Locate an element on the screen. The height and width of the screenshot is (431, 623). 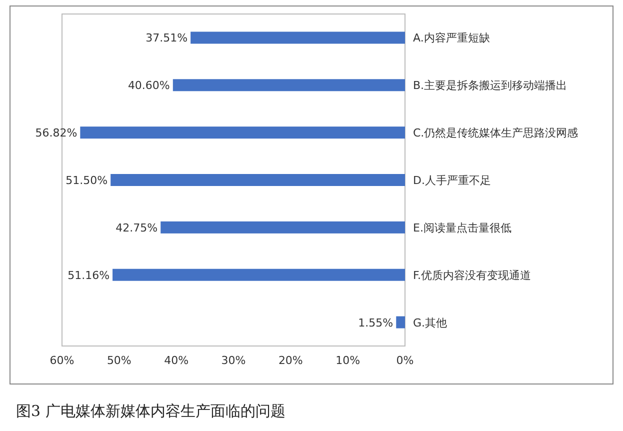
data-label: 42.75% is located at coordinates (137, 227).